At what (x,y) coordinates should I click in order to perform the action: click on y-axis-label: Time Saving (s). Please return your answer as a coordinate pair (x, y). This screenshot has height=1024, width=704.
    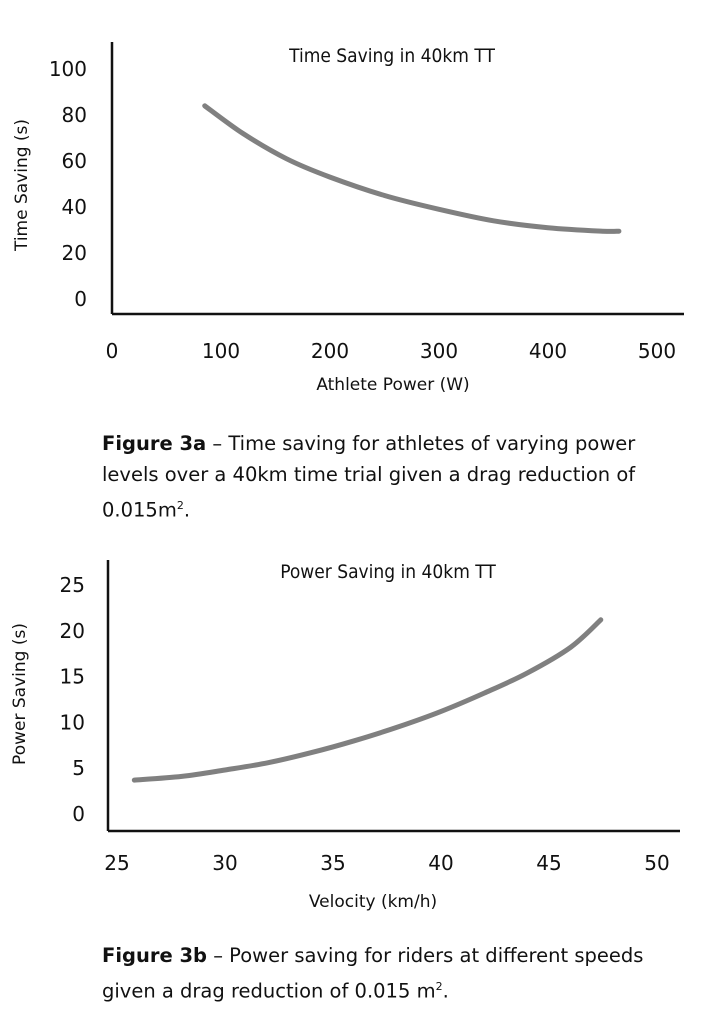
    Looking at the image, I should click on (22, 185).